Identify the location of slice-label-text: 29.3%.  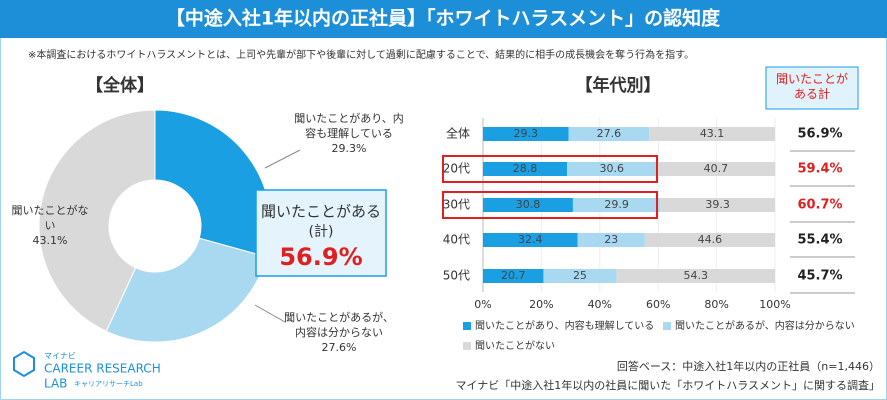
(349, 148).